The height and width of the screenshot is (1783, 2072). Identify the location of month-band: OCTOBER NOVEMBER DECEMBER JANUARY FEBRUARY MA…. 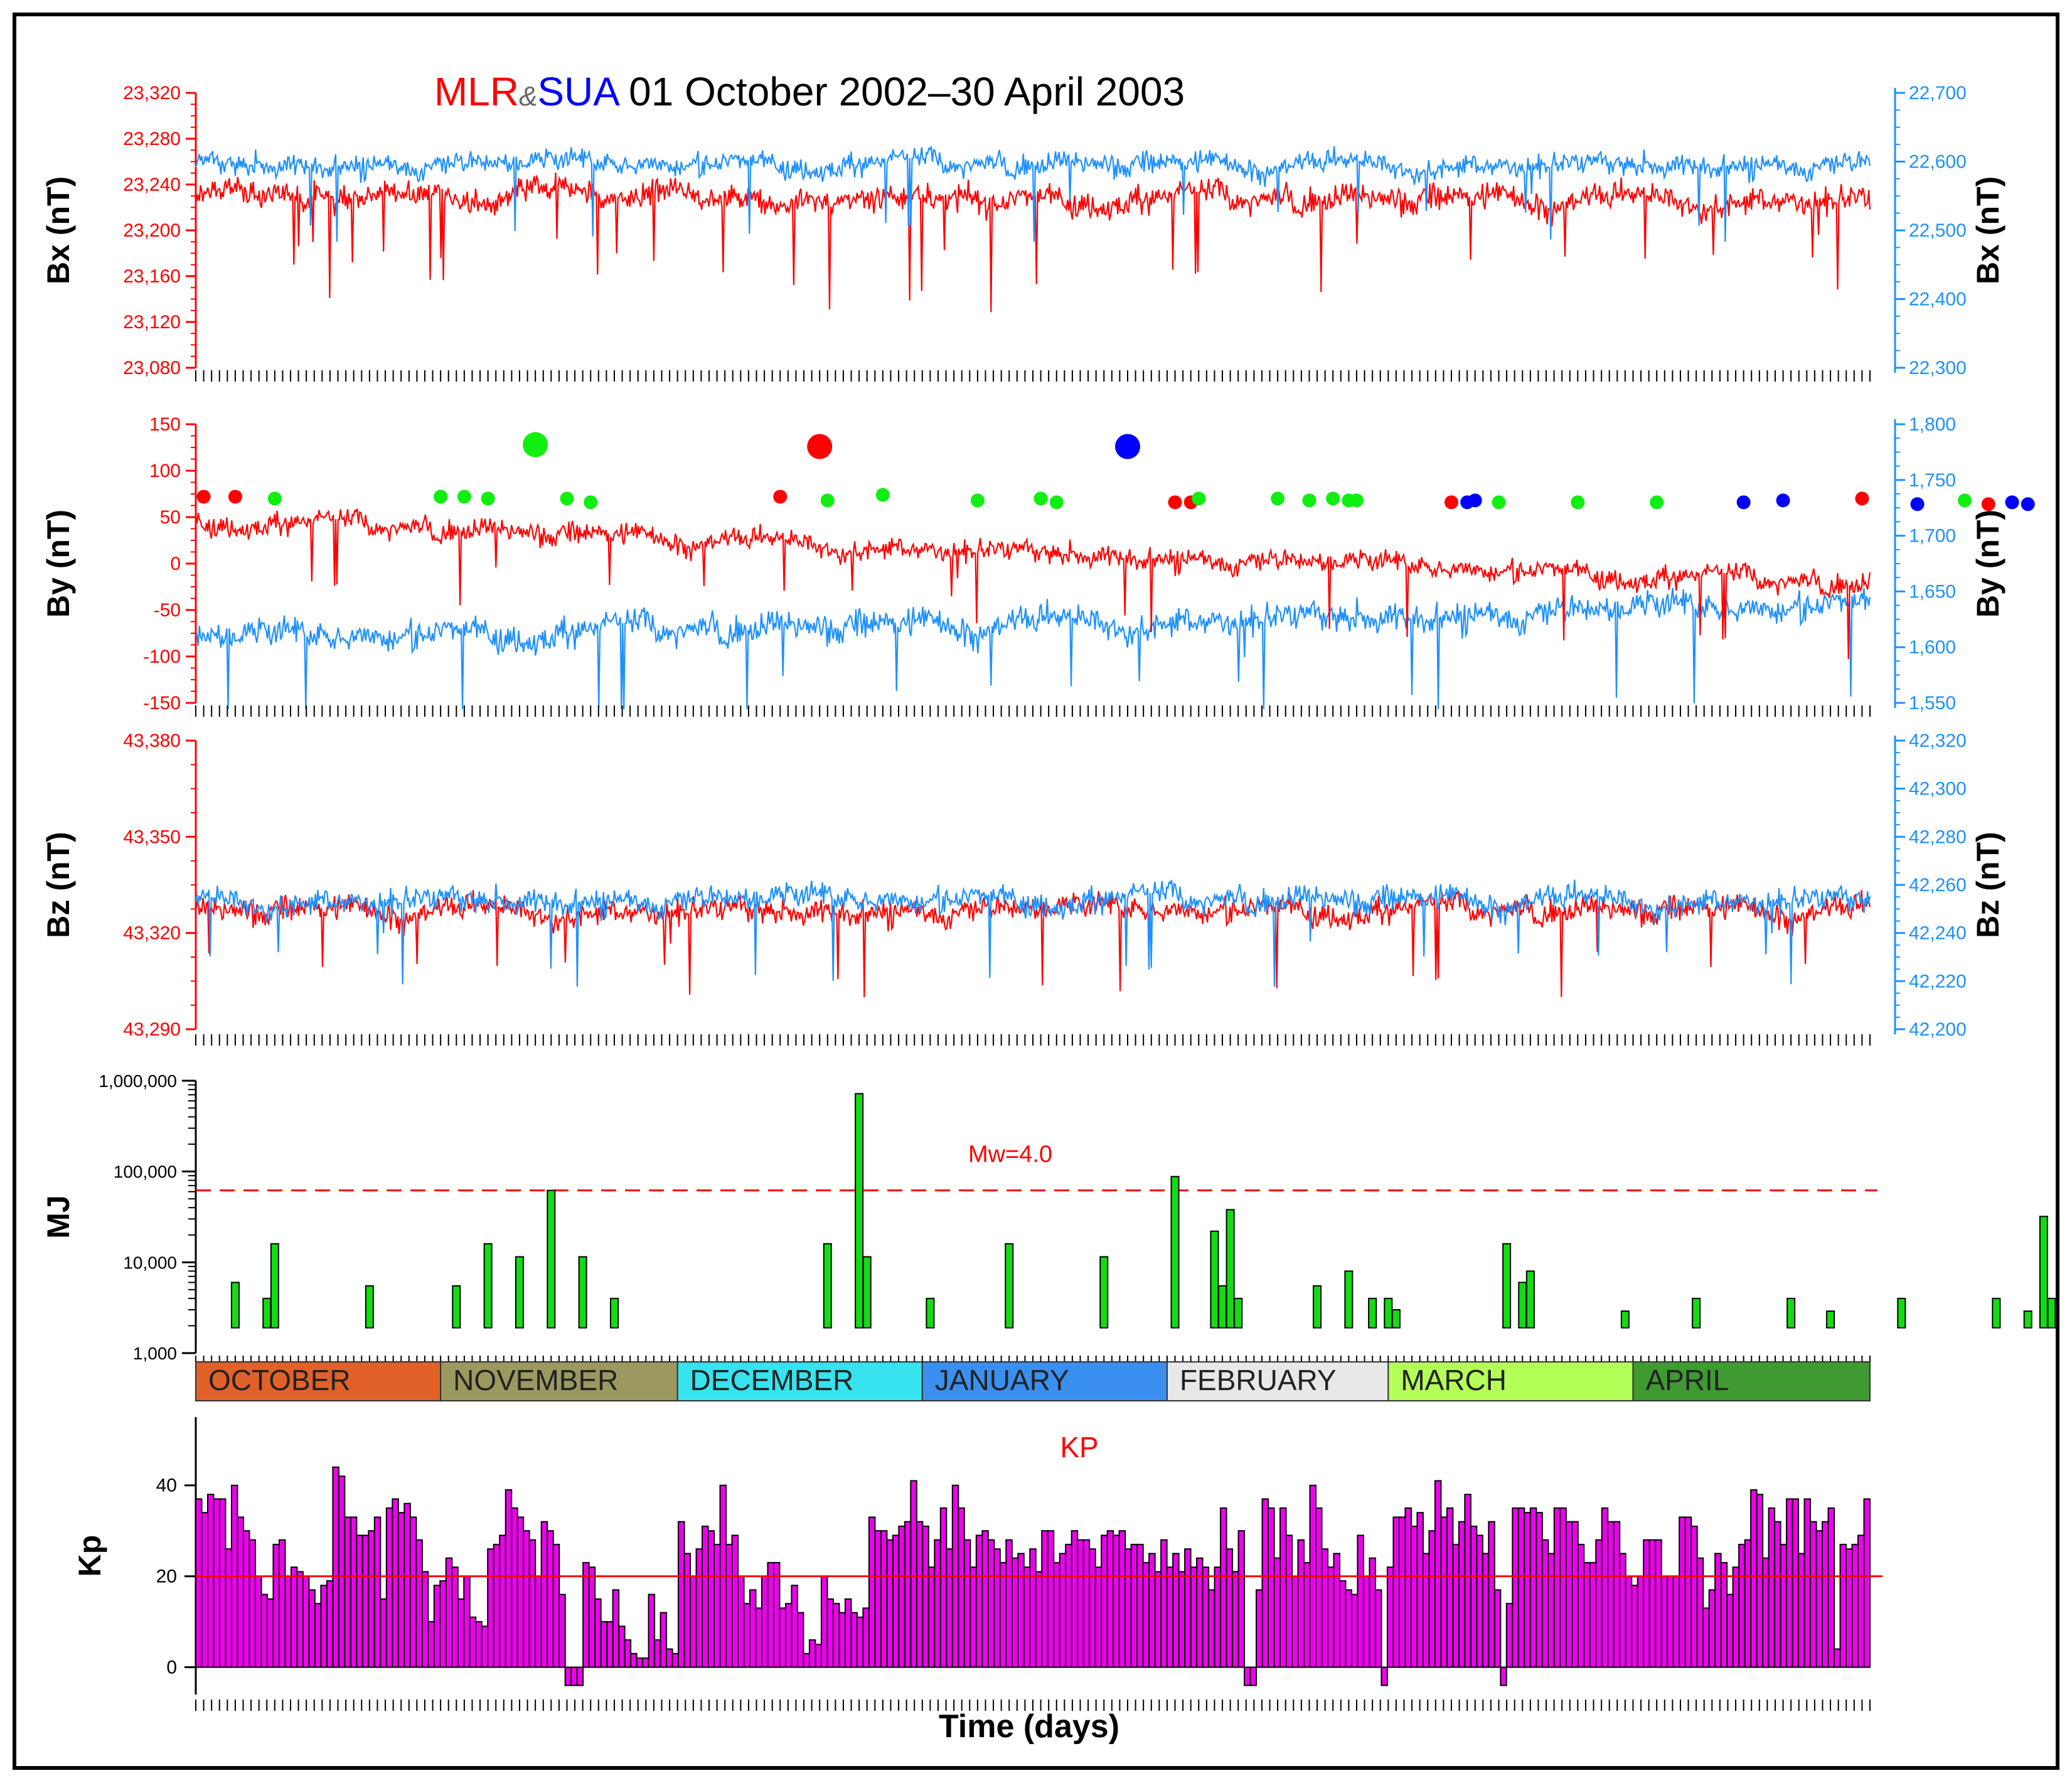
(1033, 1381).